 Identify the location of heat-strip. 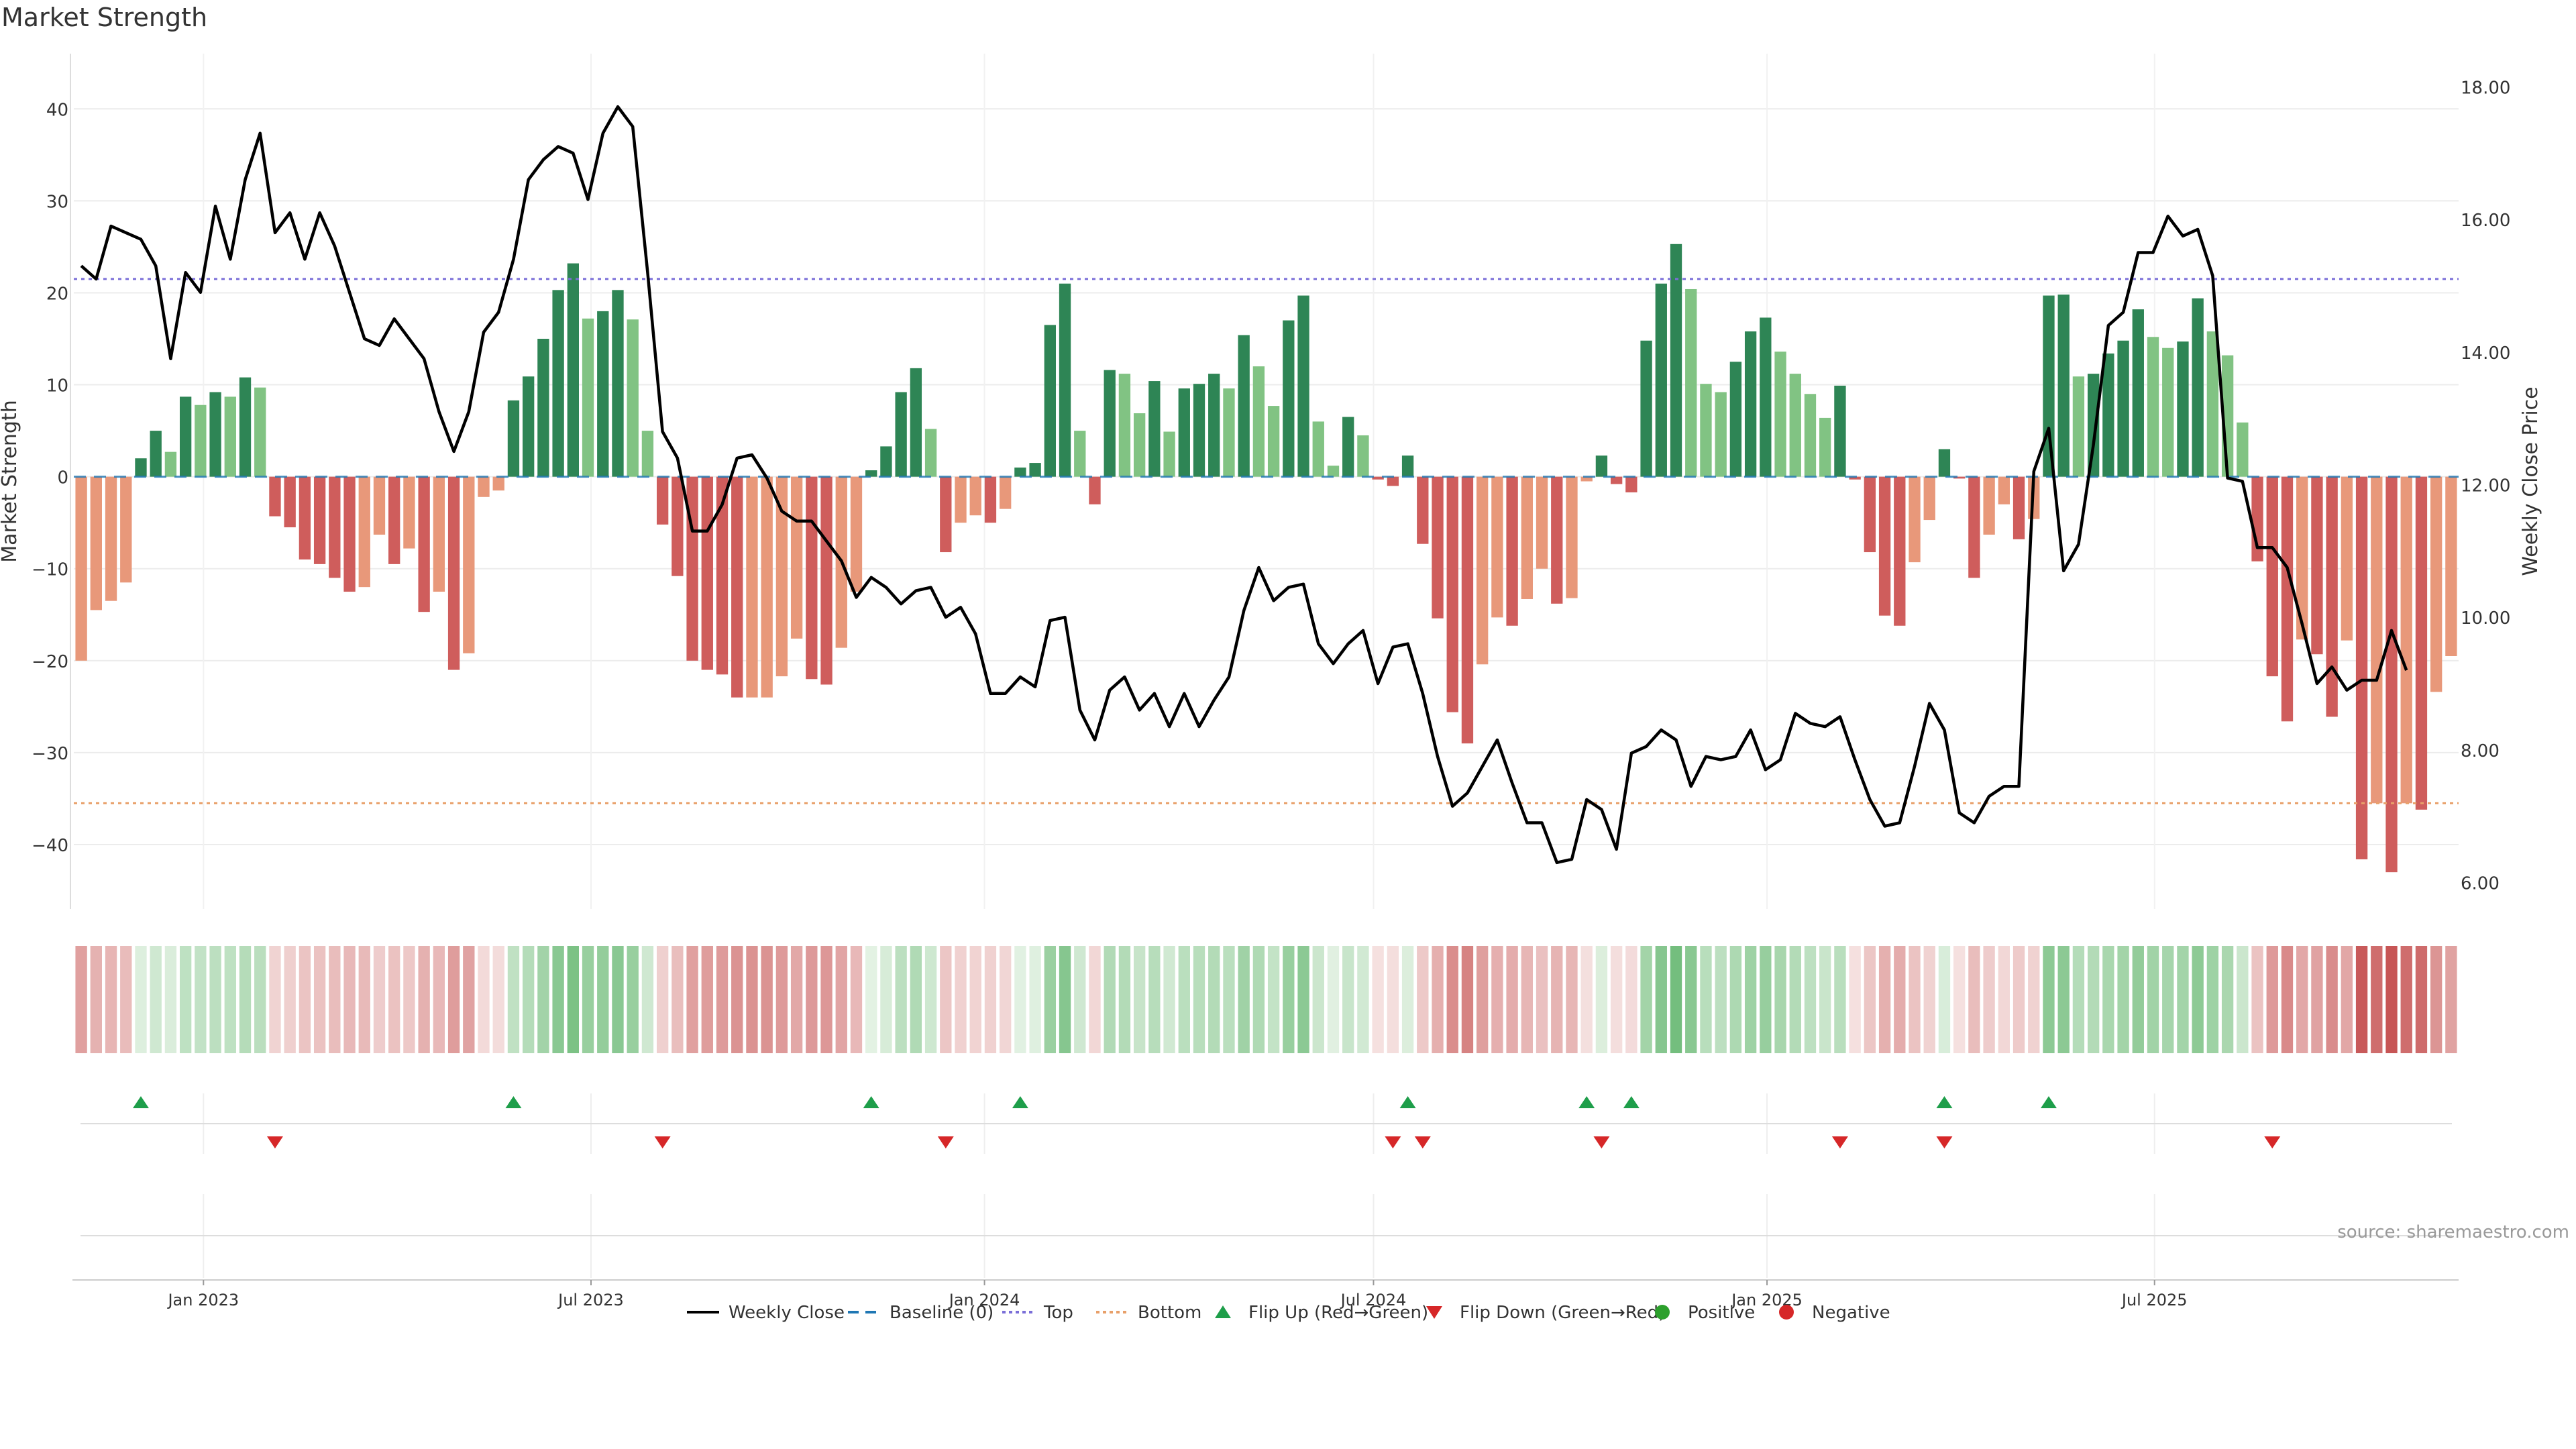
(1266, 999).